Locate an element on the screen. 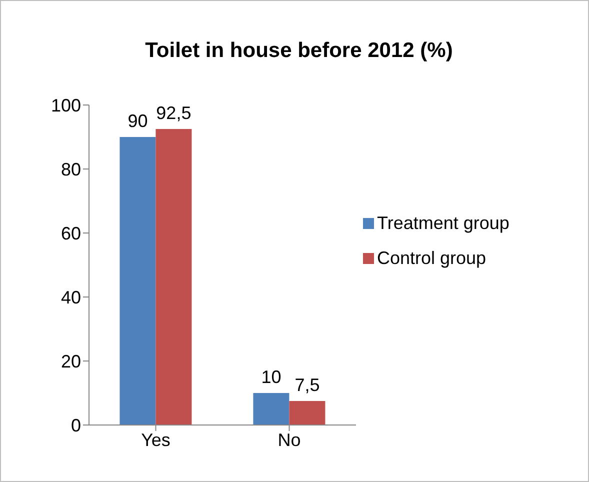 The image size is (589, 482). y-tick-label: 60 is located at coordinates (70, 233).